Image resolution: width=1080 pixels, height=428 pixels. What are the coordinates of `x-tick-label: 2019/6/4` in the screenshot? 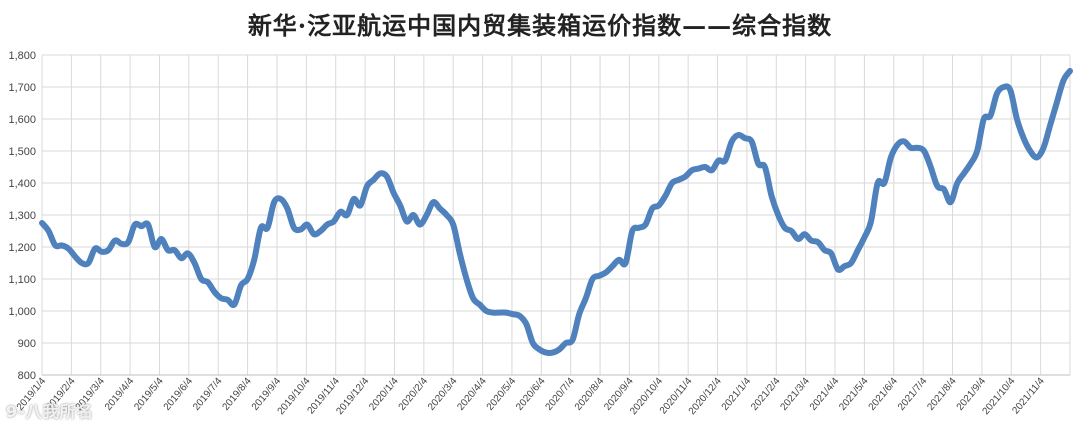 It's located at (179, 394).